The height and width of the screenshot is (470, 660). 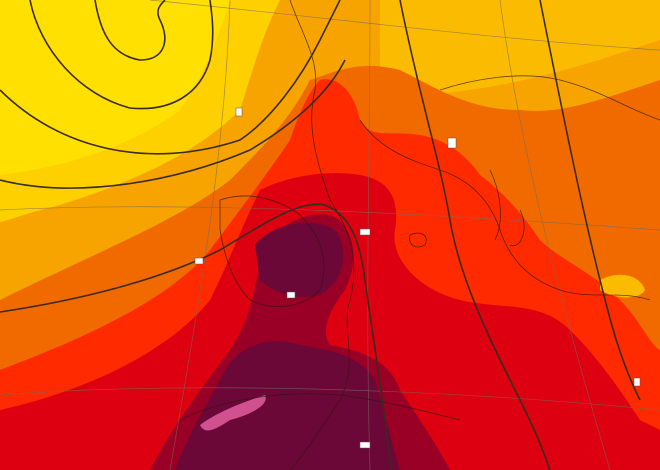 I want to click on purple-region-south, so click(x=287, y=405).